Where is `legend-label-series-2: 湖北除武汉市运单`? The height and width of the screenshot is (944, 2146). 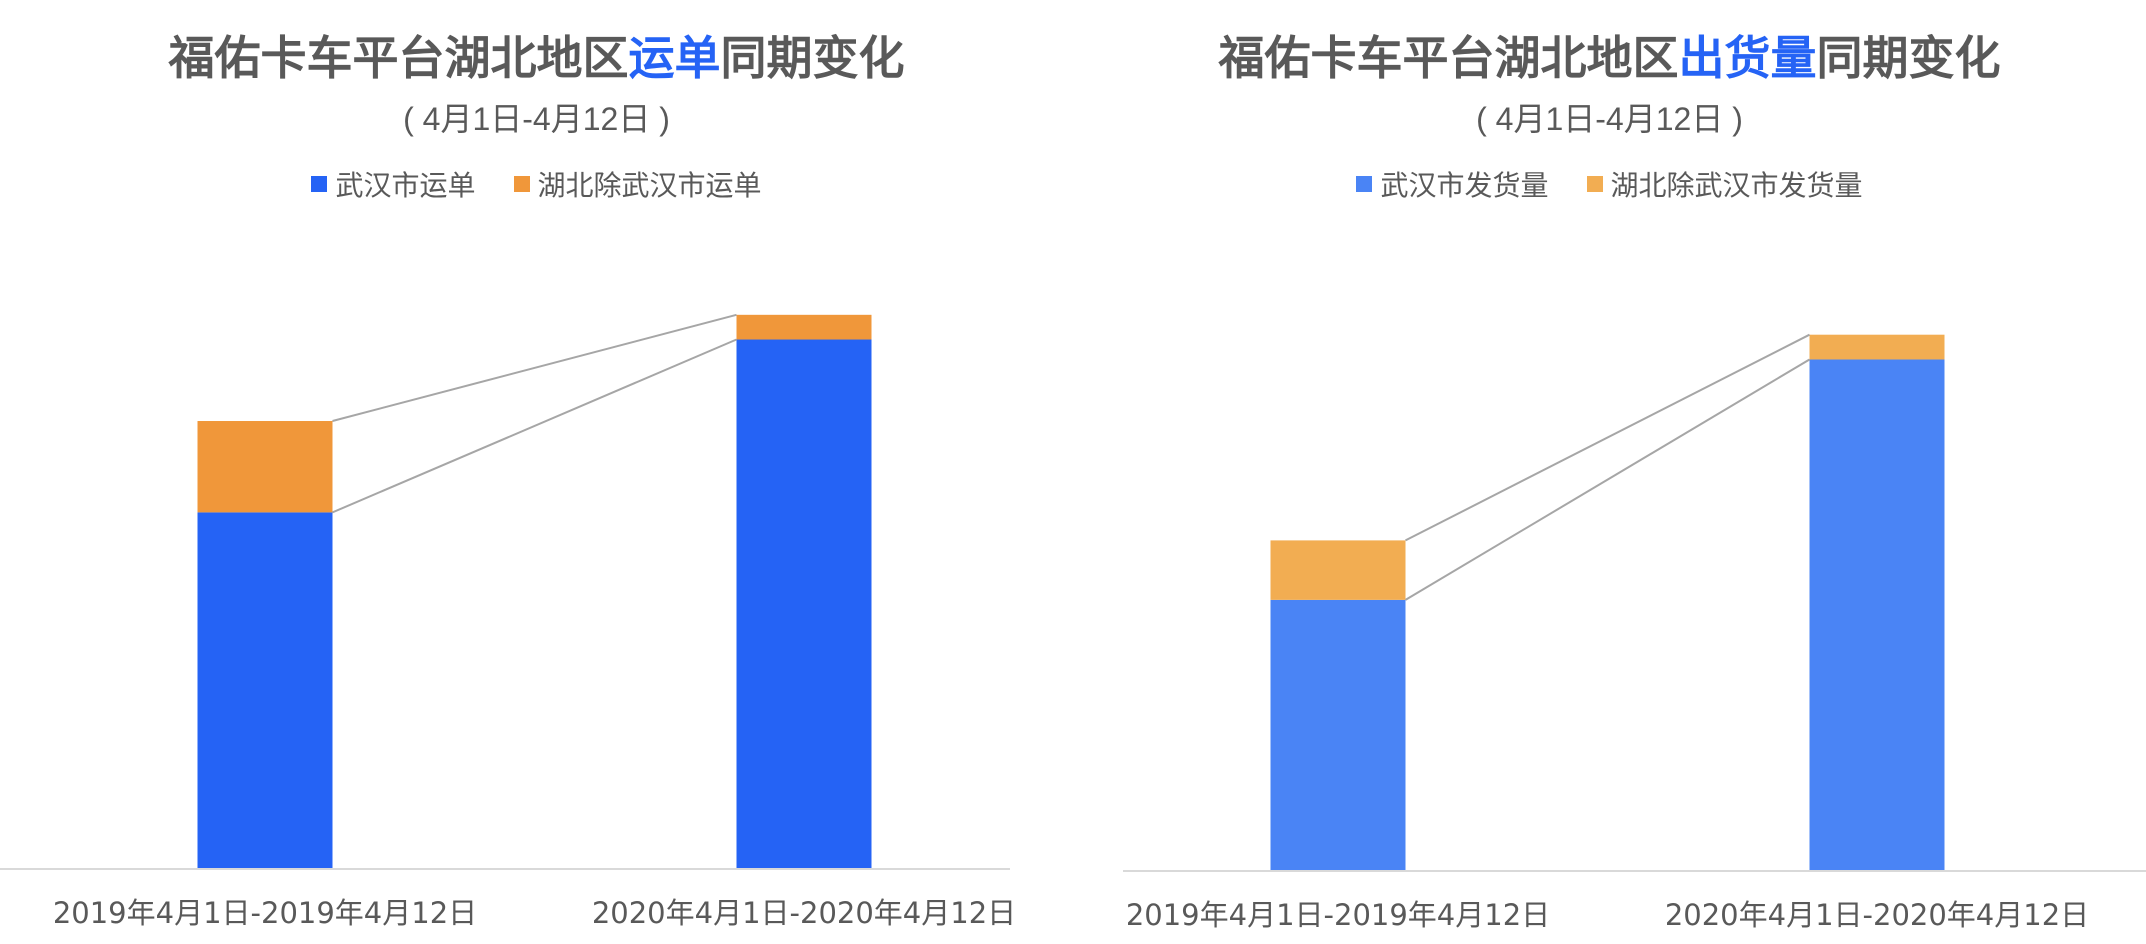
legend-label-series-2: 湖北除武汉市运单 is located at coordinates (649, 185).